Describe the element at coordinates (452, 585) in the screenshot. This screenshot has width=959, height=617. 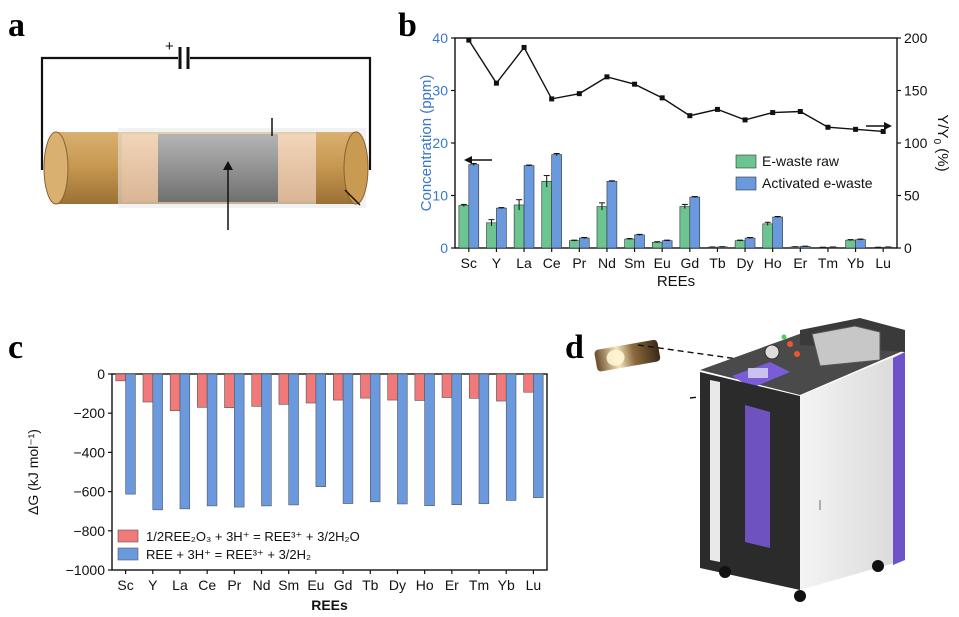
I see `x-tick-label-c: Er` at that location.